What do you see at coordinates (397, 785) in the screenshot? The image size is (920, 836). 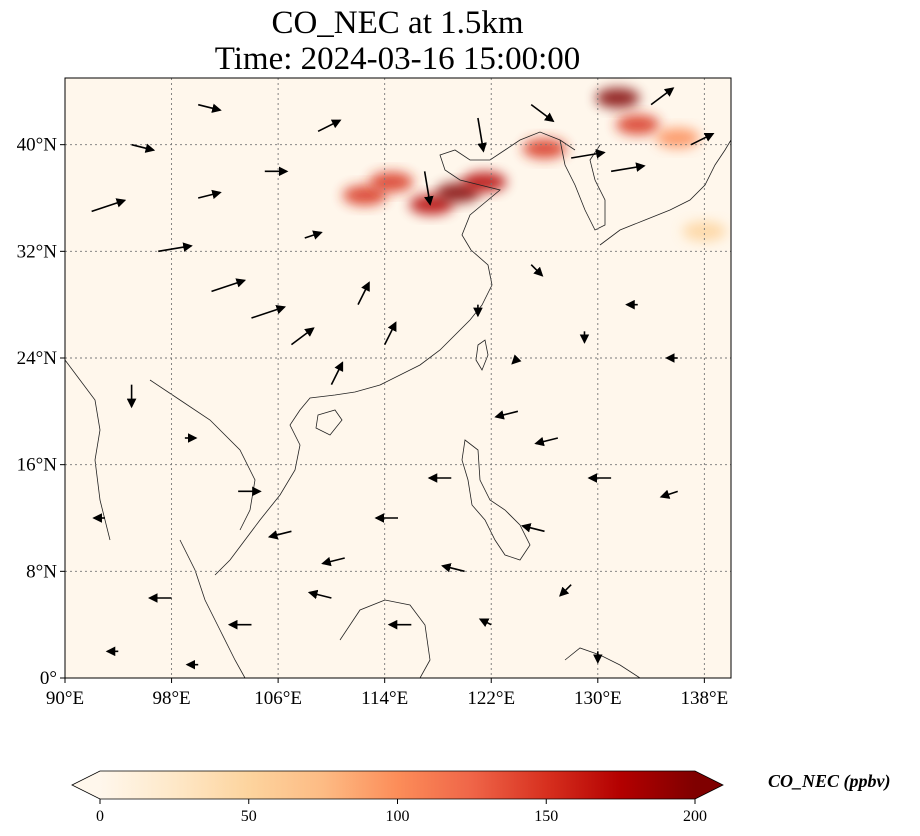 I see `colorbar-gradient` at bounding box center [397, 785].